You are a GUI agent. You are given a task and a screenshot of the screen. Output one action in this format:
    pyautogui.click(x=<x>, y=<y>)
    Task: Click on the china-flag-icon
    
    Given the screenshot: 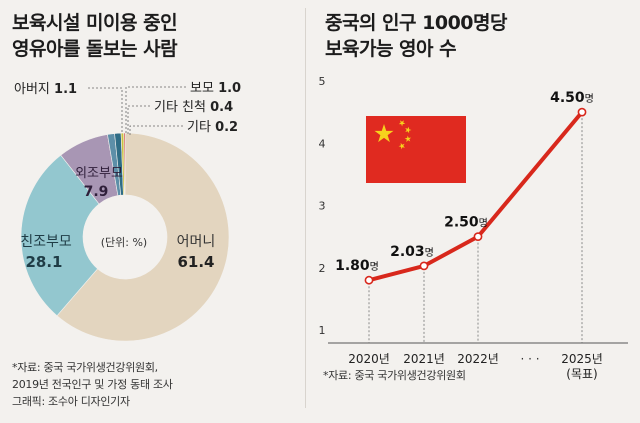 What is the action you would take?
    pyautogui.click(x=416, y=149)
    